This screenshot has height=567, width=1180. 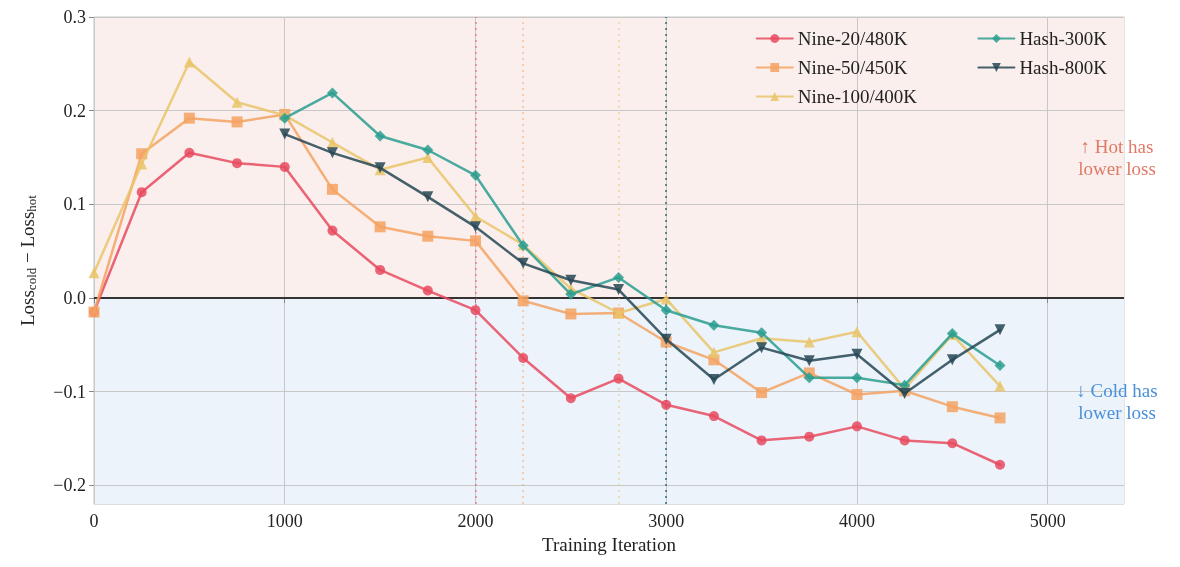 What do you see at coordinates (852, 67) in the screenshot?
I see `legend-label: Nine-50/450K` at bounding box center [852, 67].